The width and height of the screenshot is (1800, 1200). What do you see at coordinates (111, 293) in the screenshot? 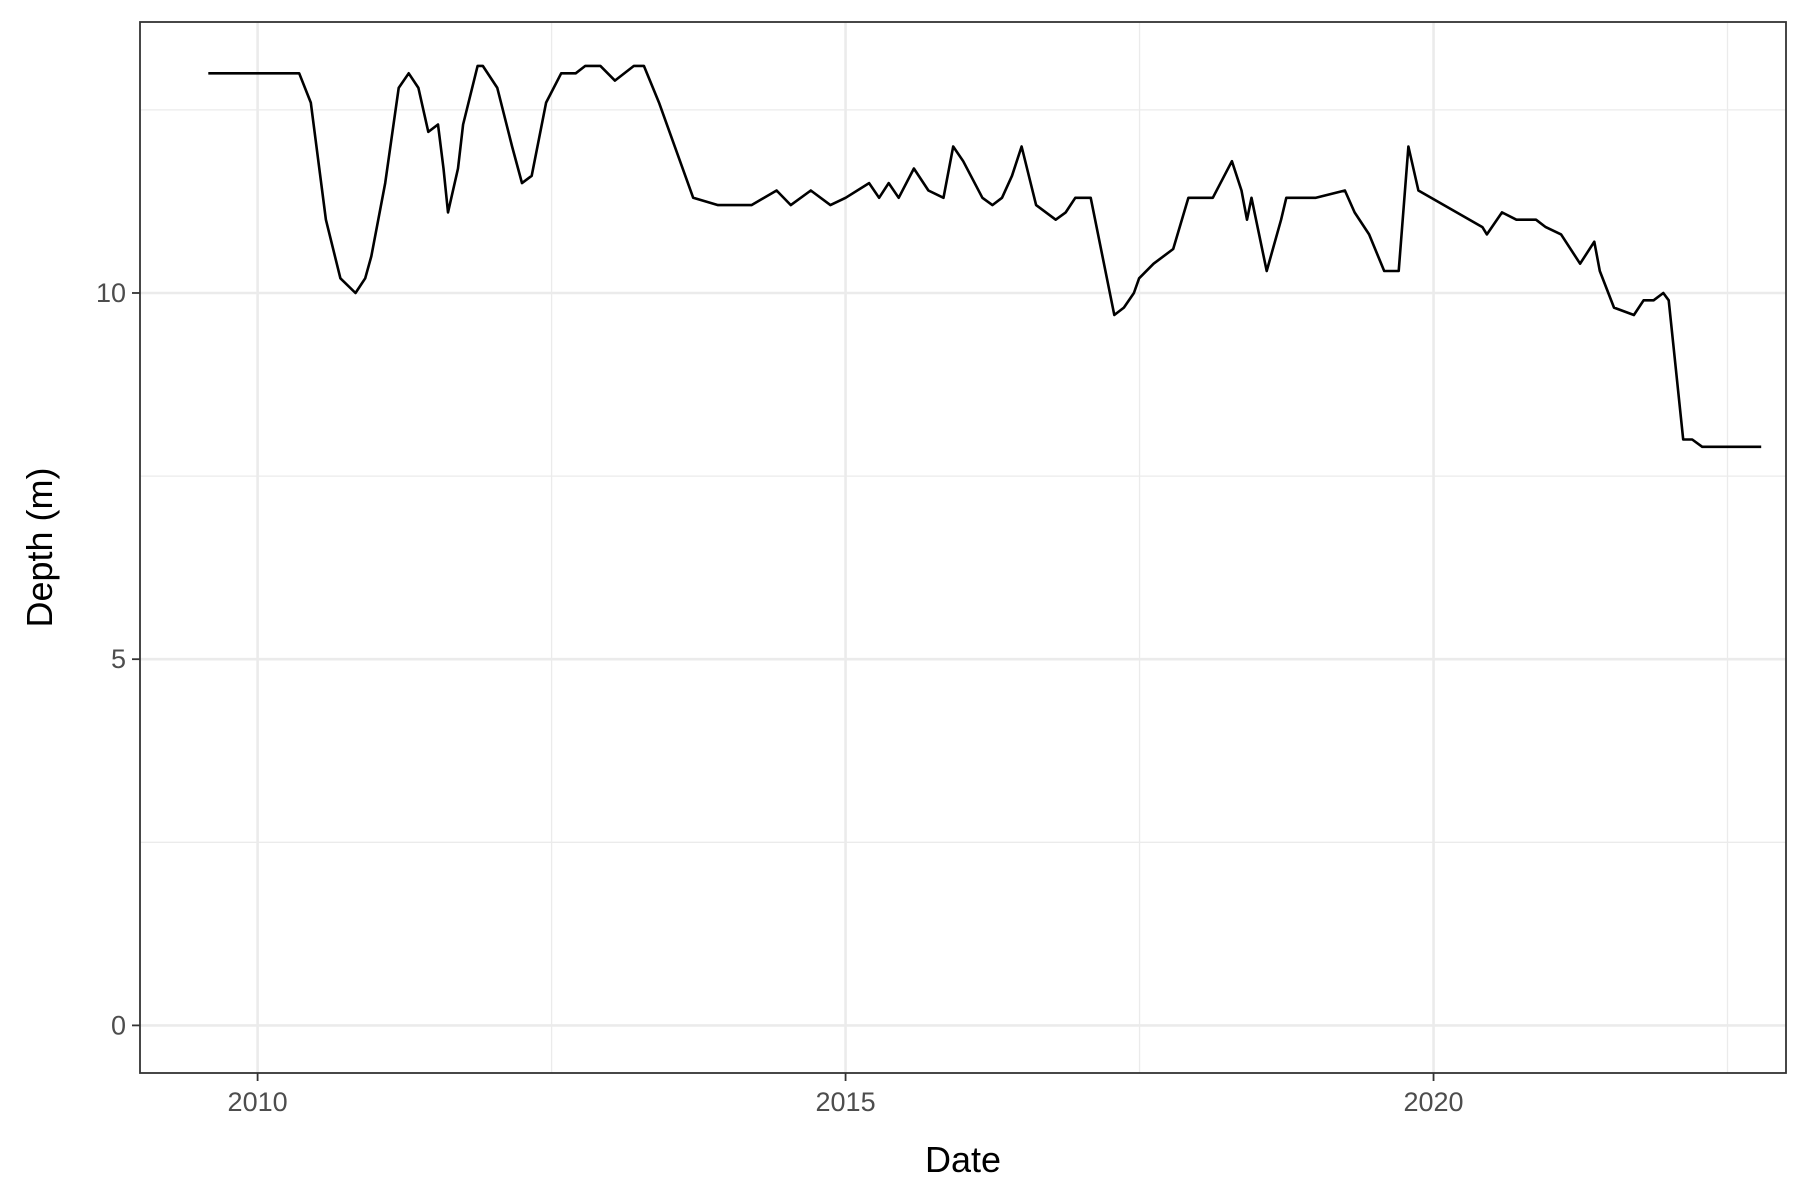
I see `y-tick-label: 10` at bounding box center [111, 293].